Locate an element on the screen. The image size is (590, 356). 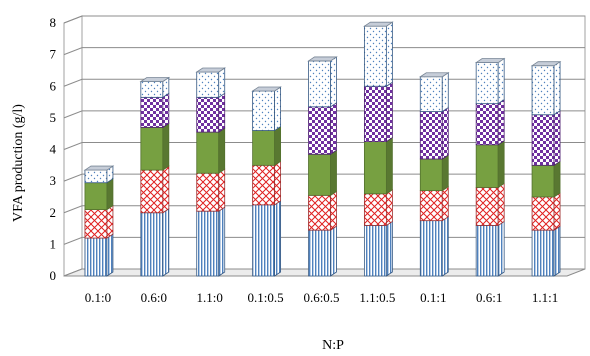
x-tick-label: 1.1:1 is located at coordinates (545, 297).